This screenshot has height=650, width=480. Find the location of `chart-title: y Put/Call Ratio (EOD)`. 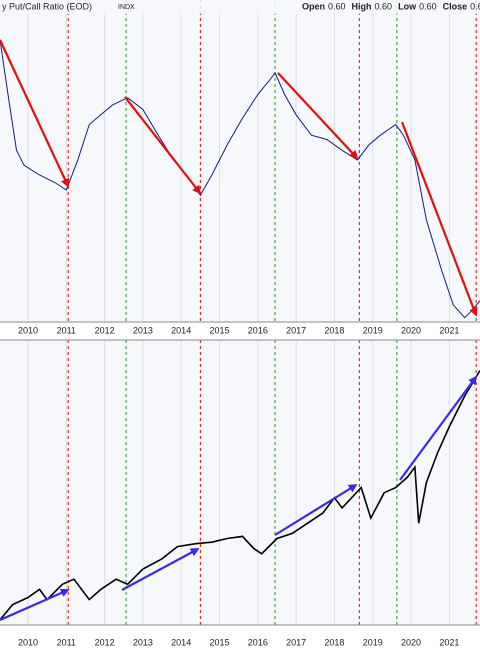

chart-title: y Put/Call Ratio (EOD) is located at coordinates (47, 6).